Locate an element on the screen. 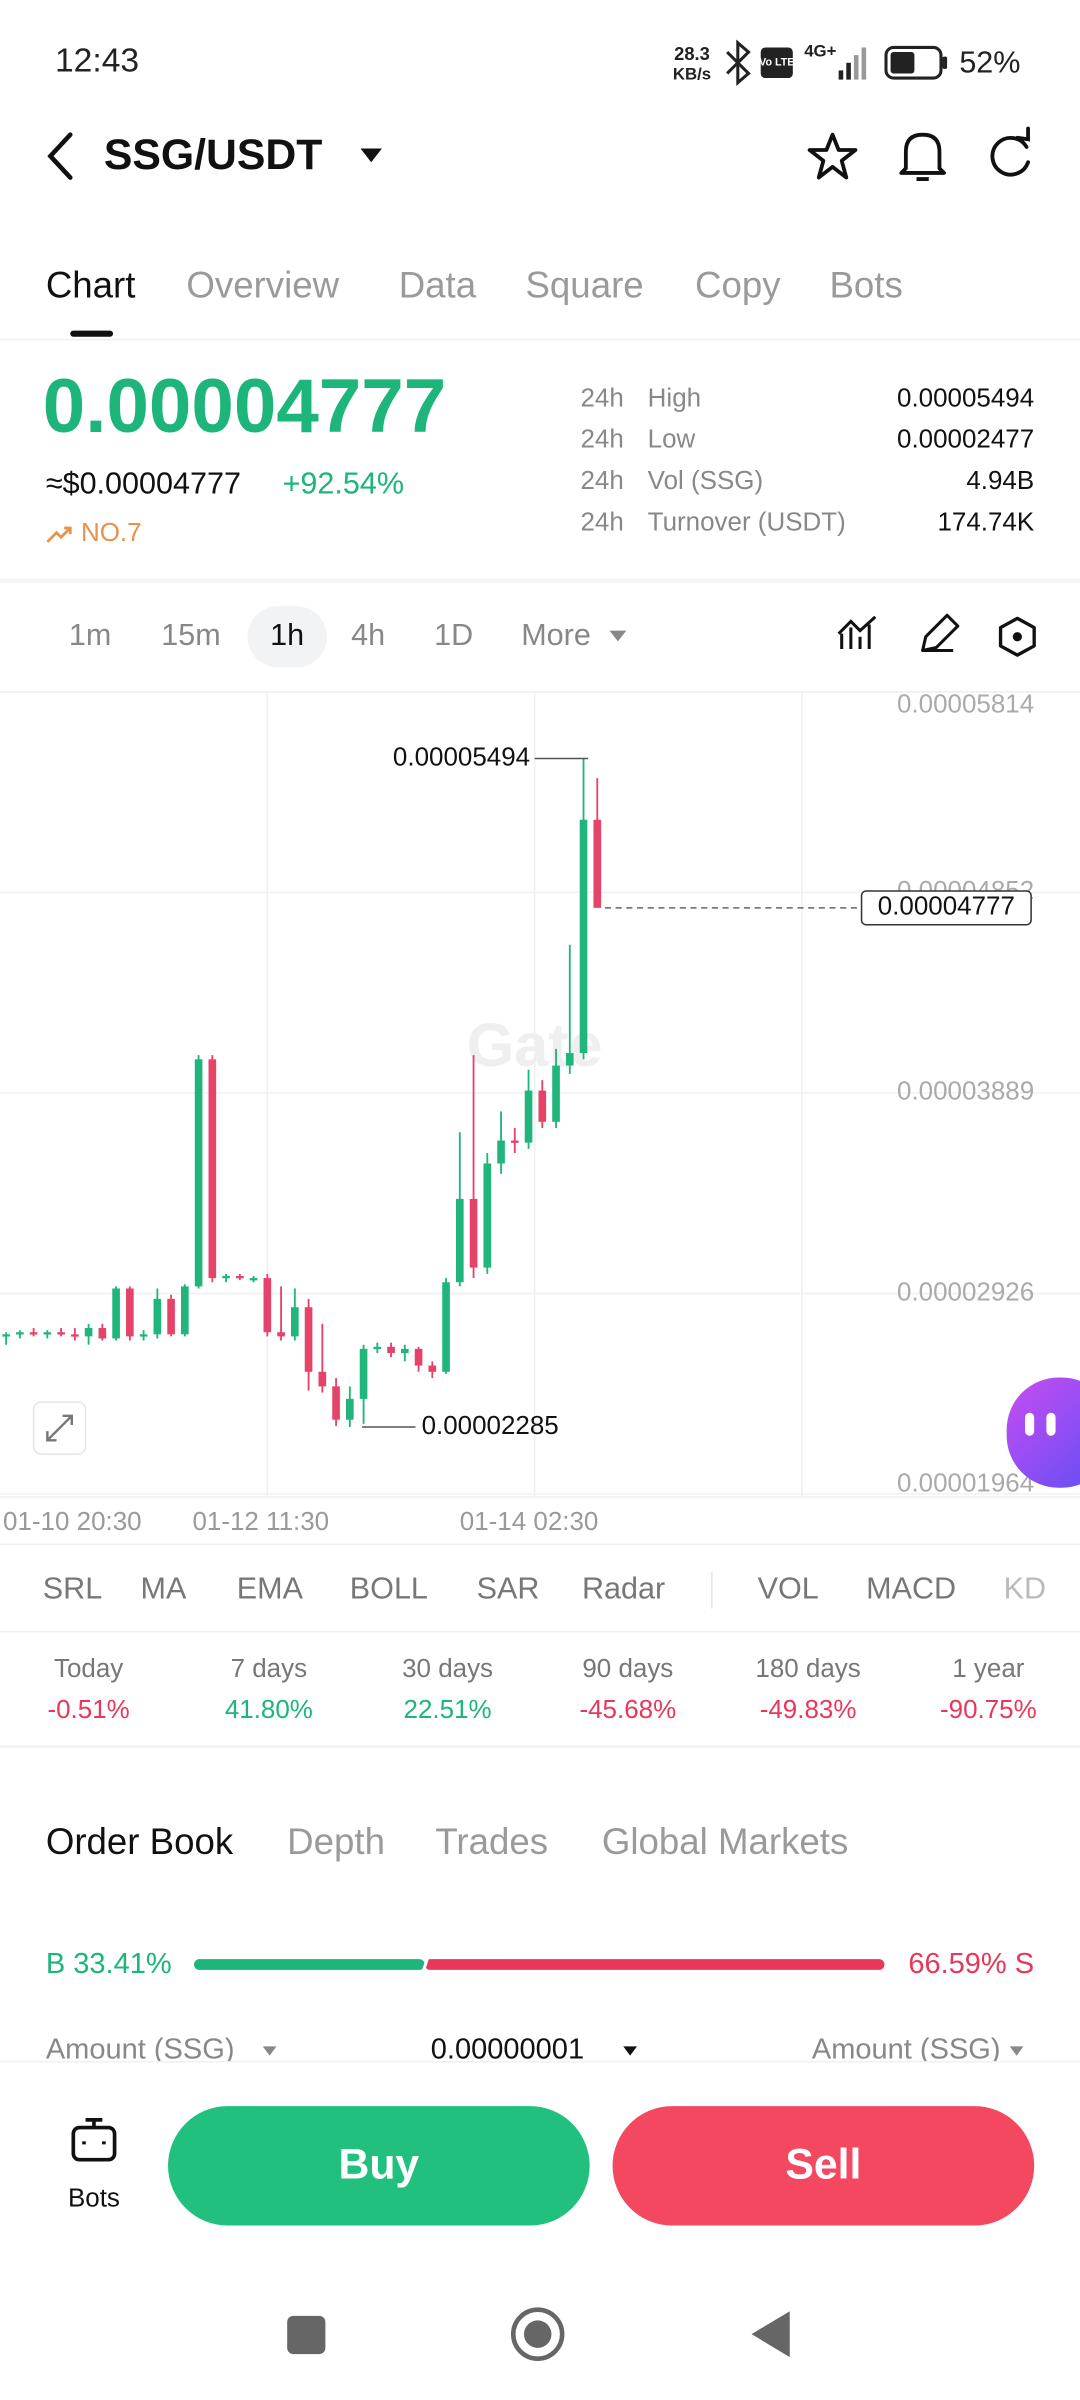 This screenshot has width=1080, height=2400. pair-dropdown is located at coordinates (371, 155).